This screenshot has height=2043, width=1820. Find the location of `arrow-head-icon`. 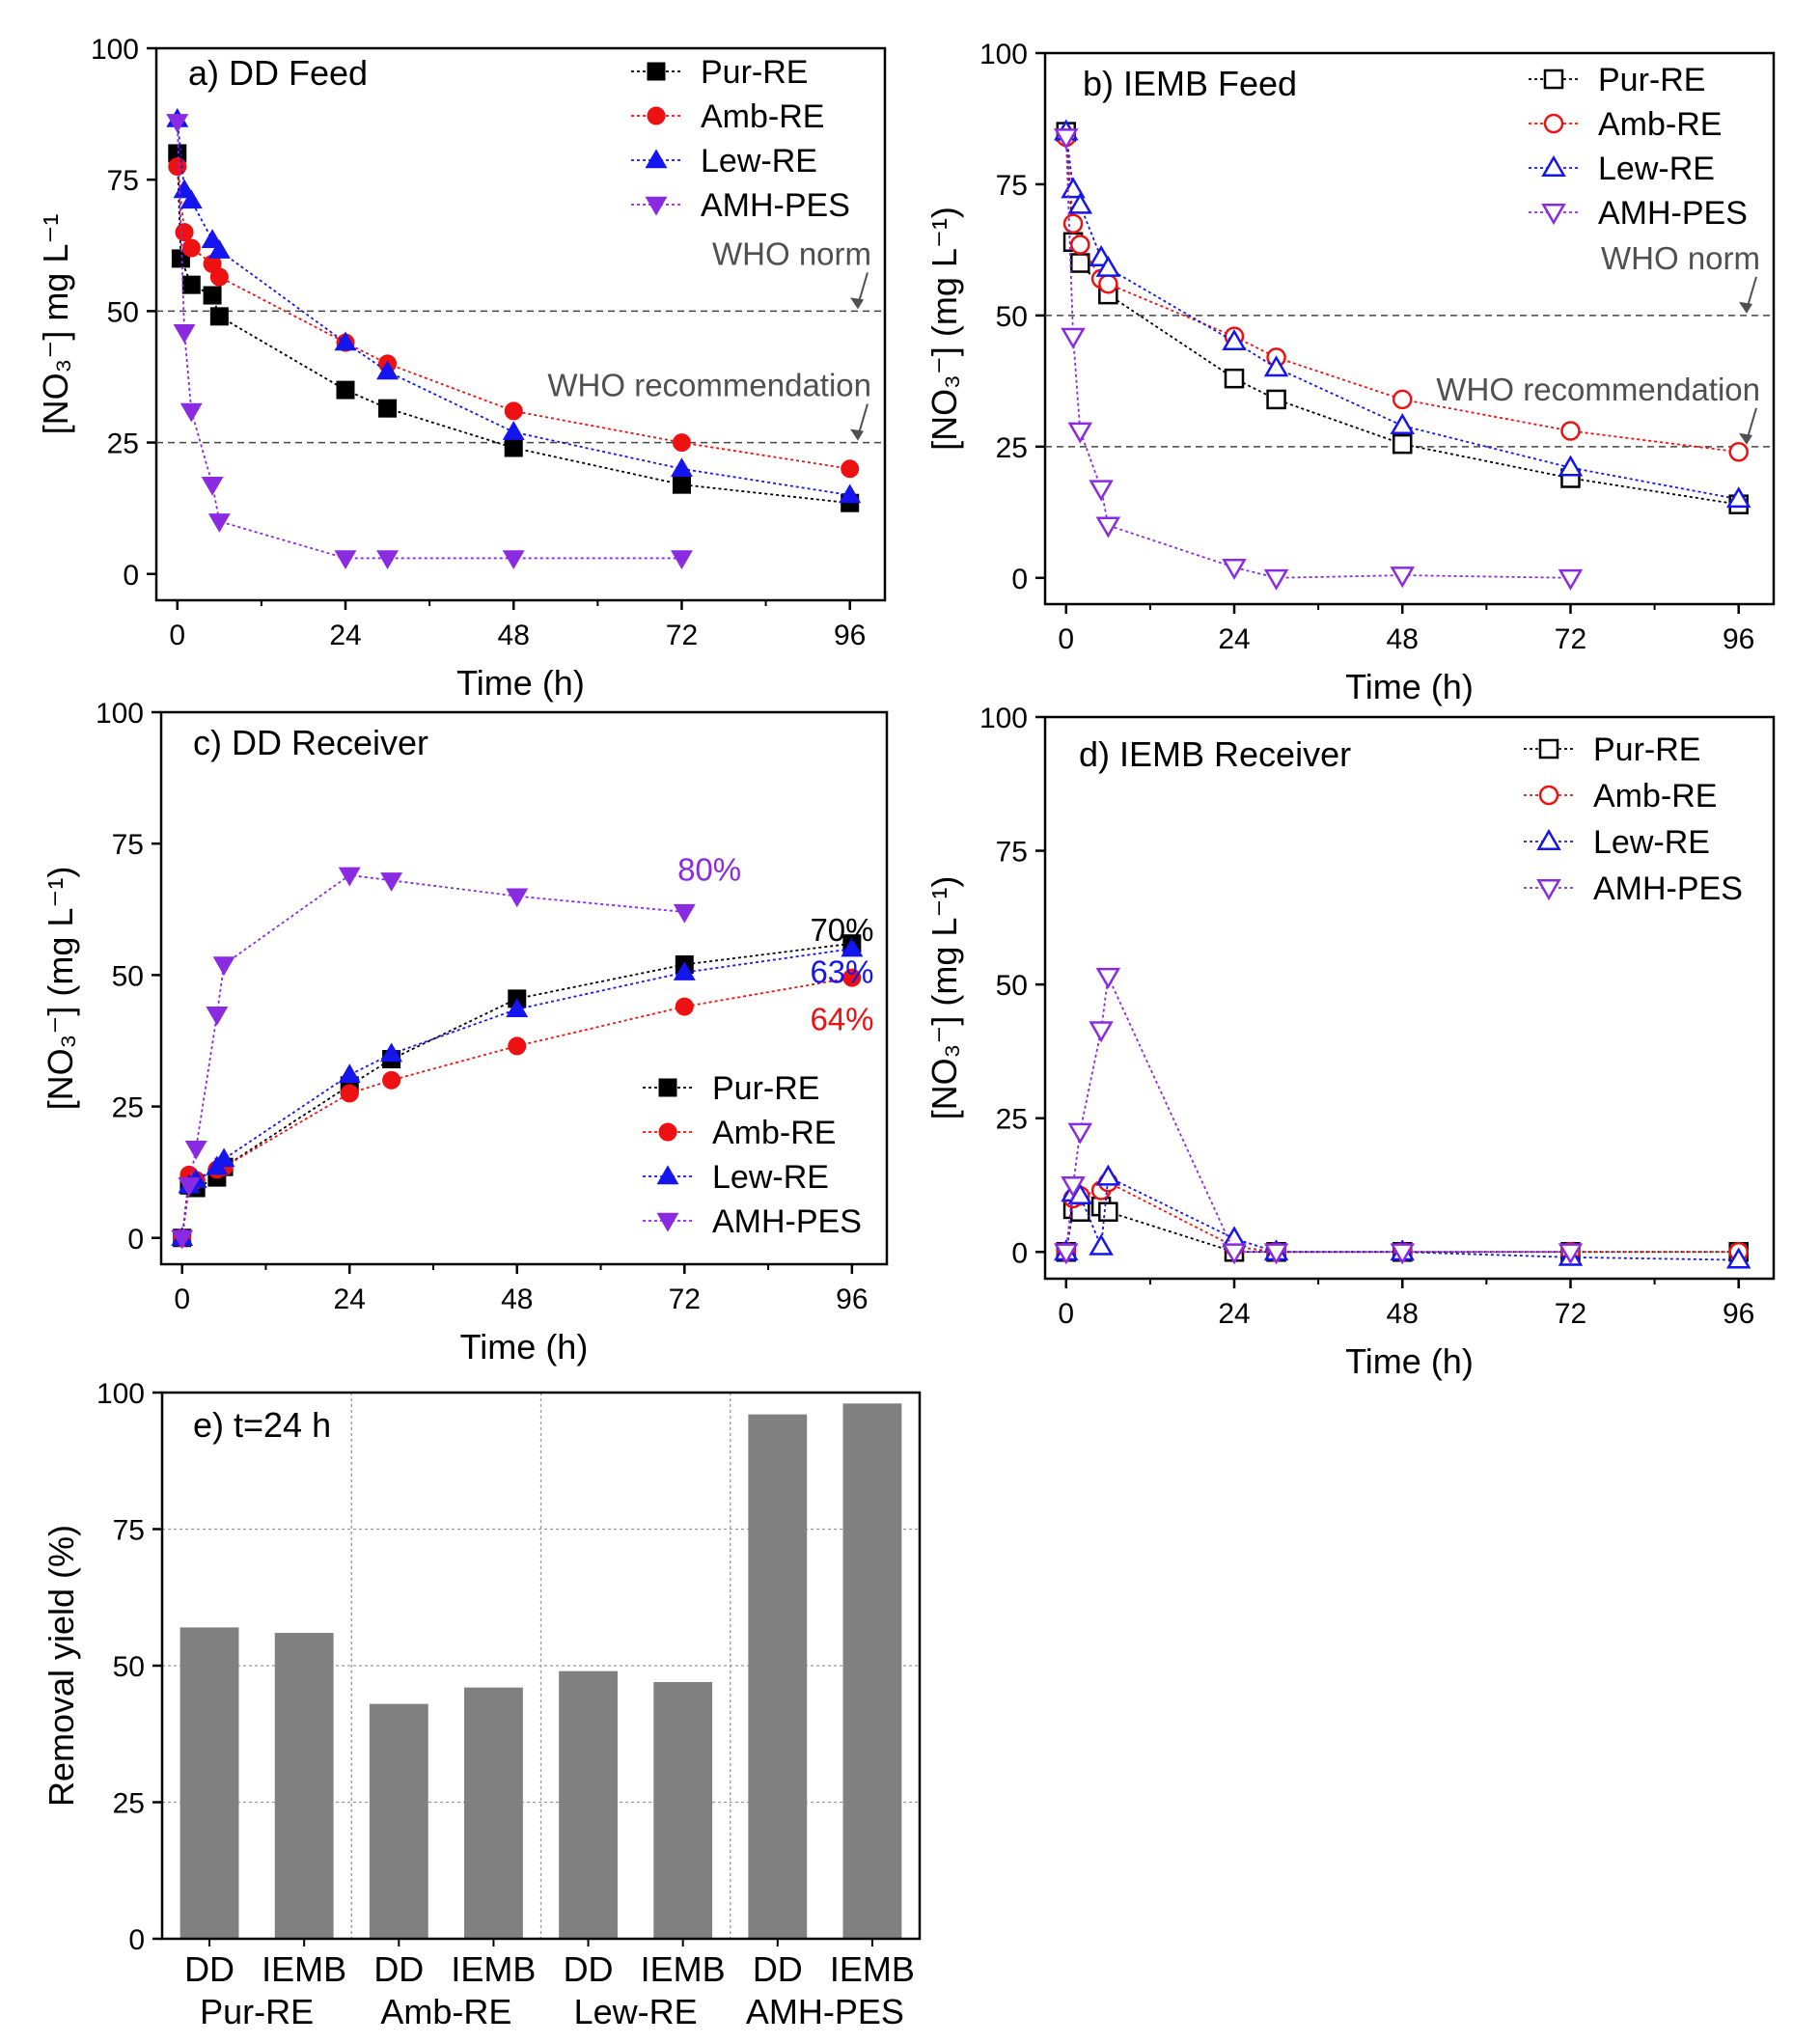

arrow-head-icon is located at coordinates (857, 303).